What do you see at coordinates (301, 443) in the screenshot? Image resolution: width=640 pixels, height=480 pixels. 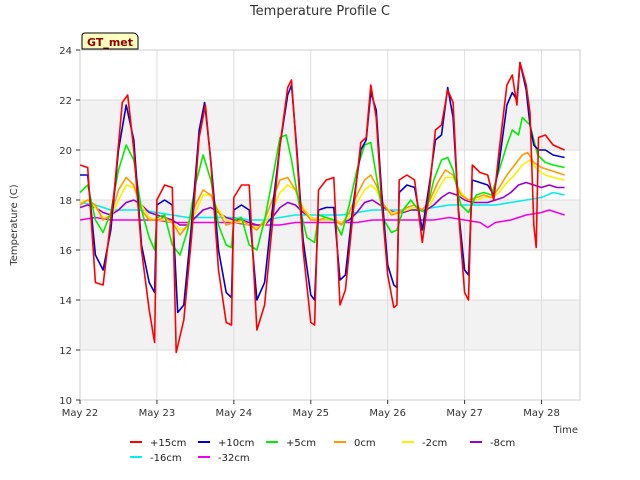 I see `legend-label: +5cm` at bounding box center [301, 443].